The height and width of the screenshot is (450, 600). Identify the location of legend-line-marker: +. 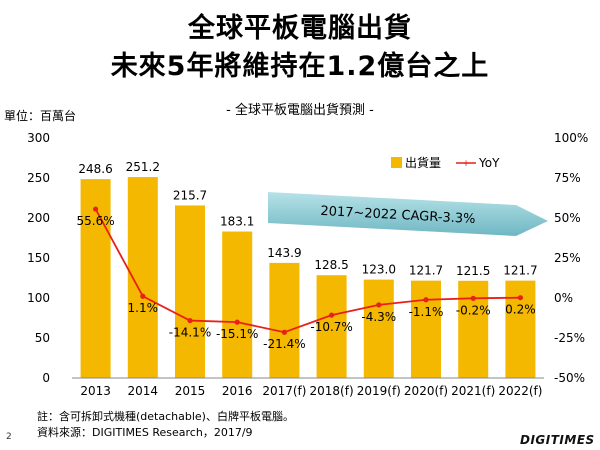
(466, 164).